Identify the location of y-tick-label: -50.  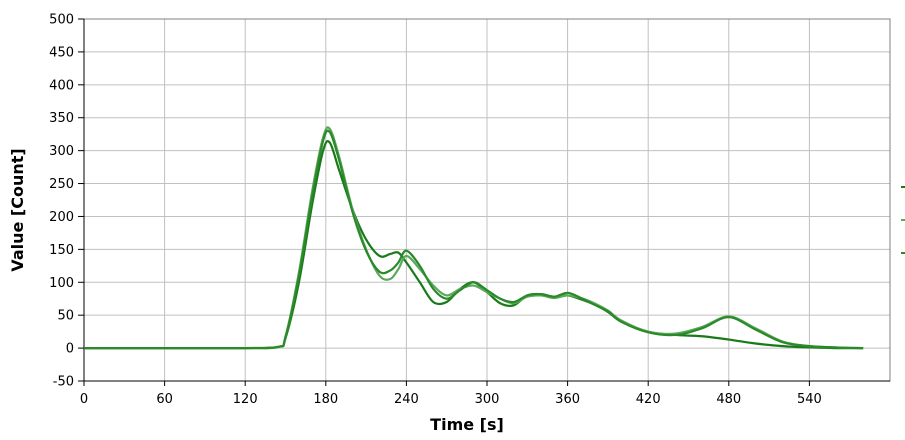
(63, 382).